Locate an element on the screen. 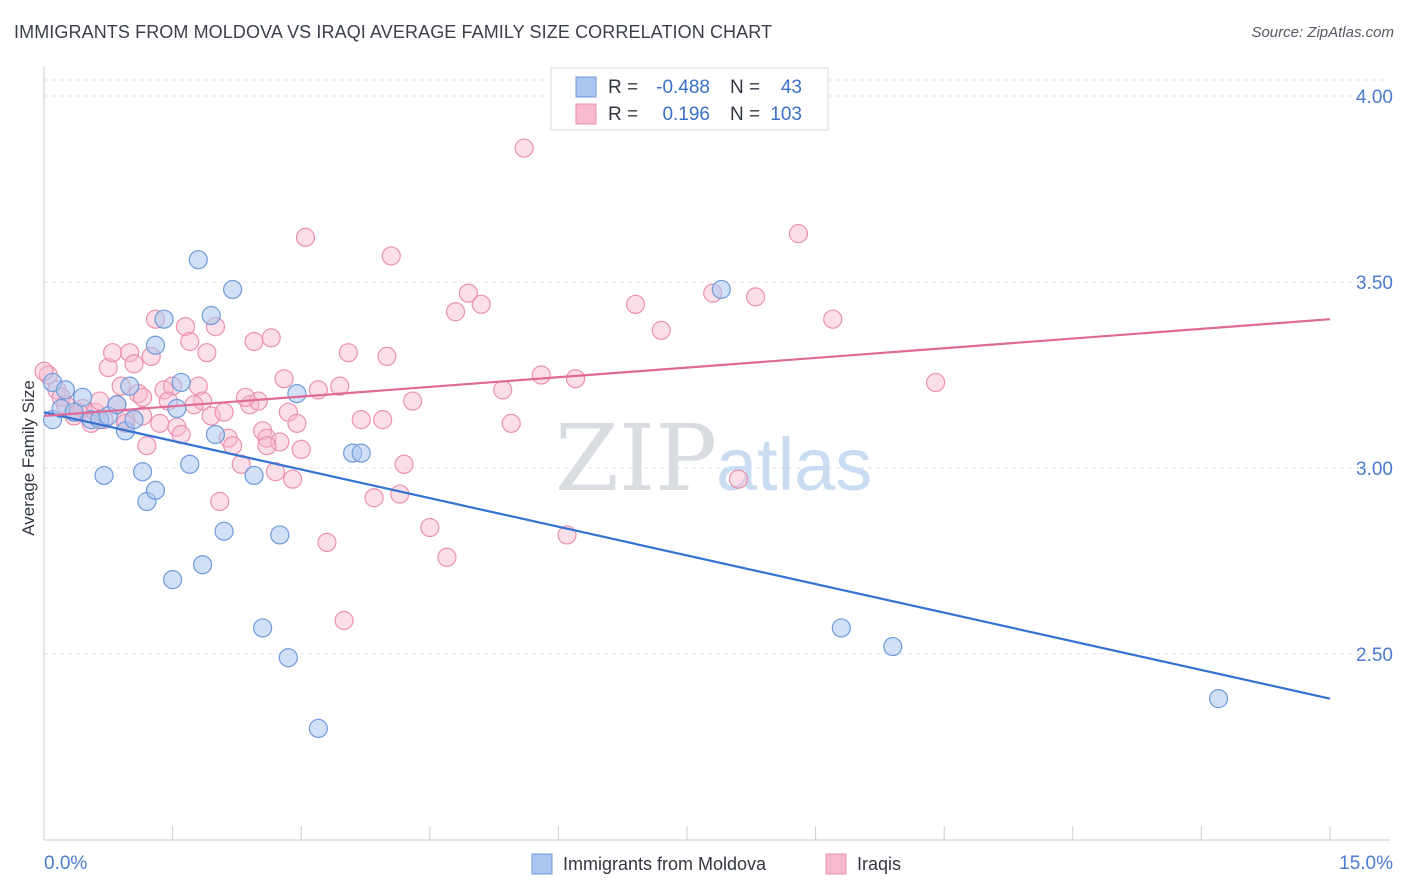 This screenshot has height=892, width=1406. series-legend: Immigrants from Moldova Iraqis is located at coordinates (716, 864).